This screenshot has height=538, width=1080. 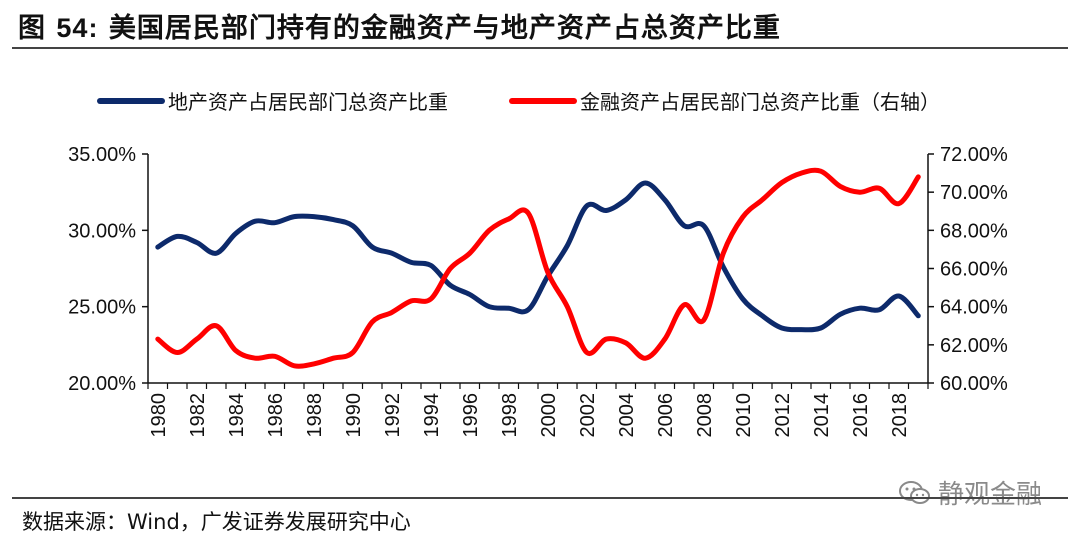 What do you see at coordinates (974, 155) in the screenshot?
I see `y-right-tick-label: 72.00%` at bounding box center [974, 155].